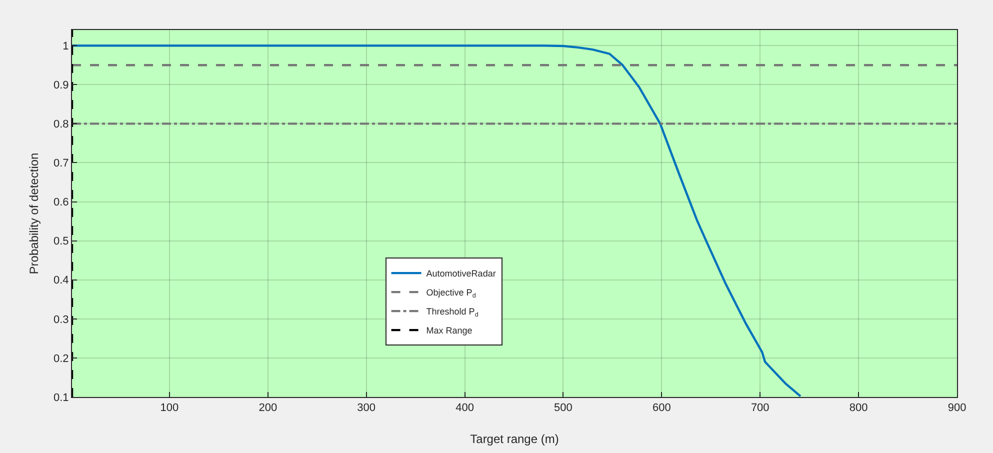 This screenshot has height=453, width=993. What do you see at coordinates (760, 408) in the screenshot?
I see `x-tick-label: 700` at bounding box center [760, 408].